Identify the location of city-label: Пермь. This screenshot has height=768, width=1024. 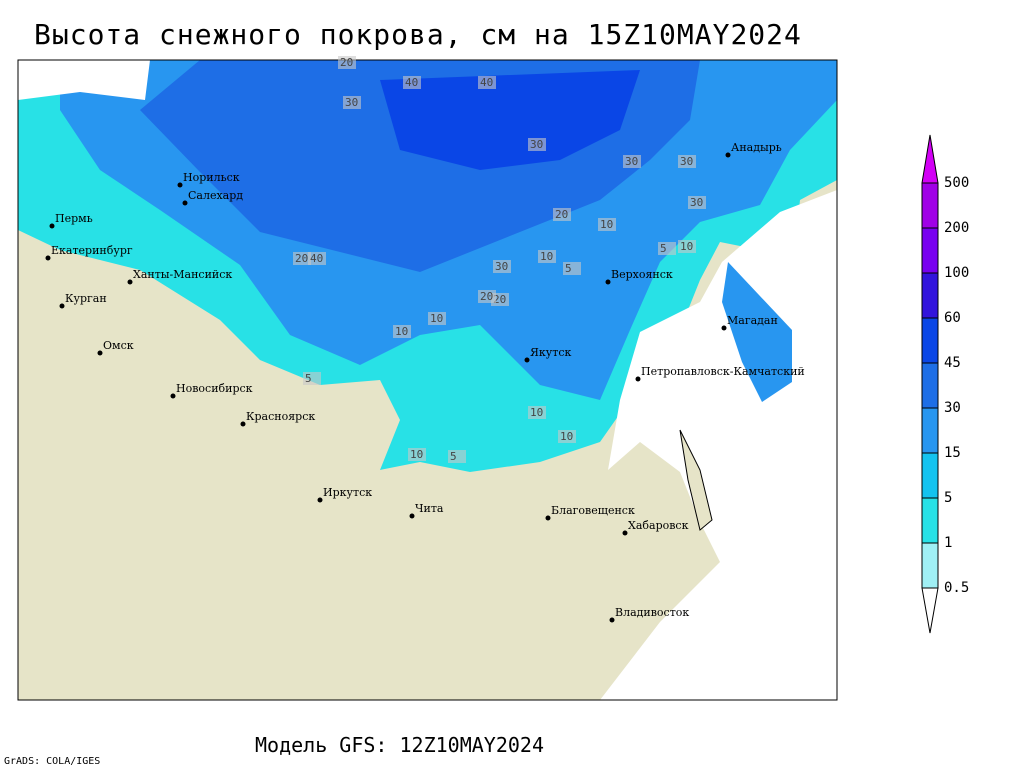
(74, 218).